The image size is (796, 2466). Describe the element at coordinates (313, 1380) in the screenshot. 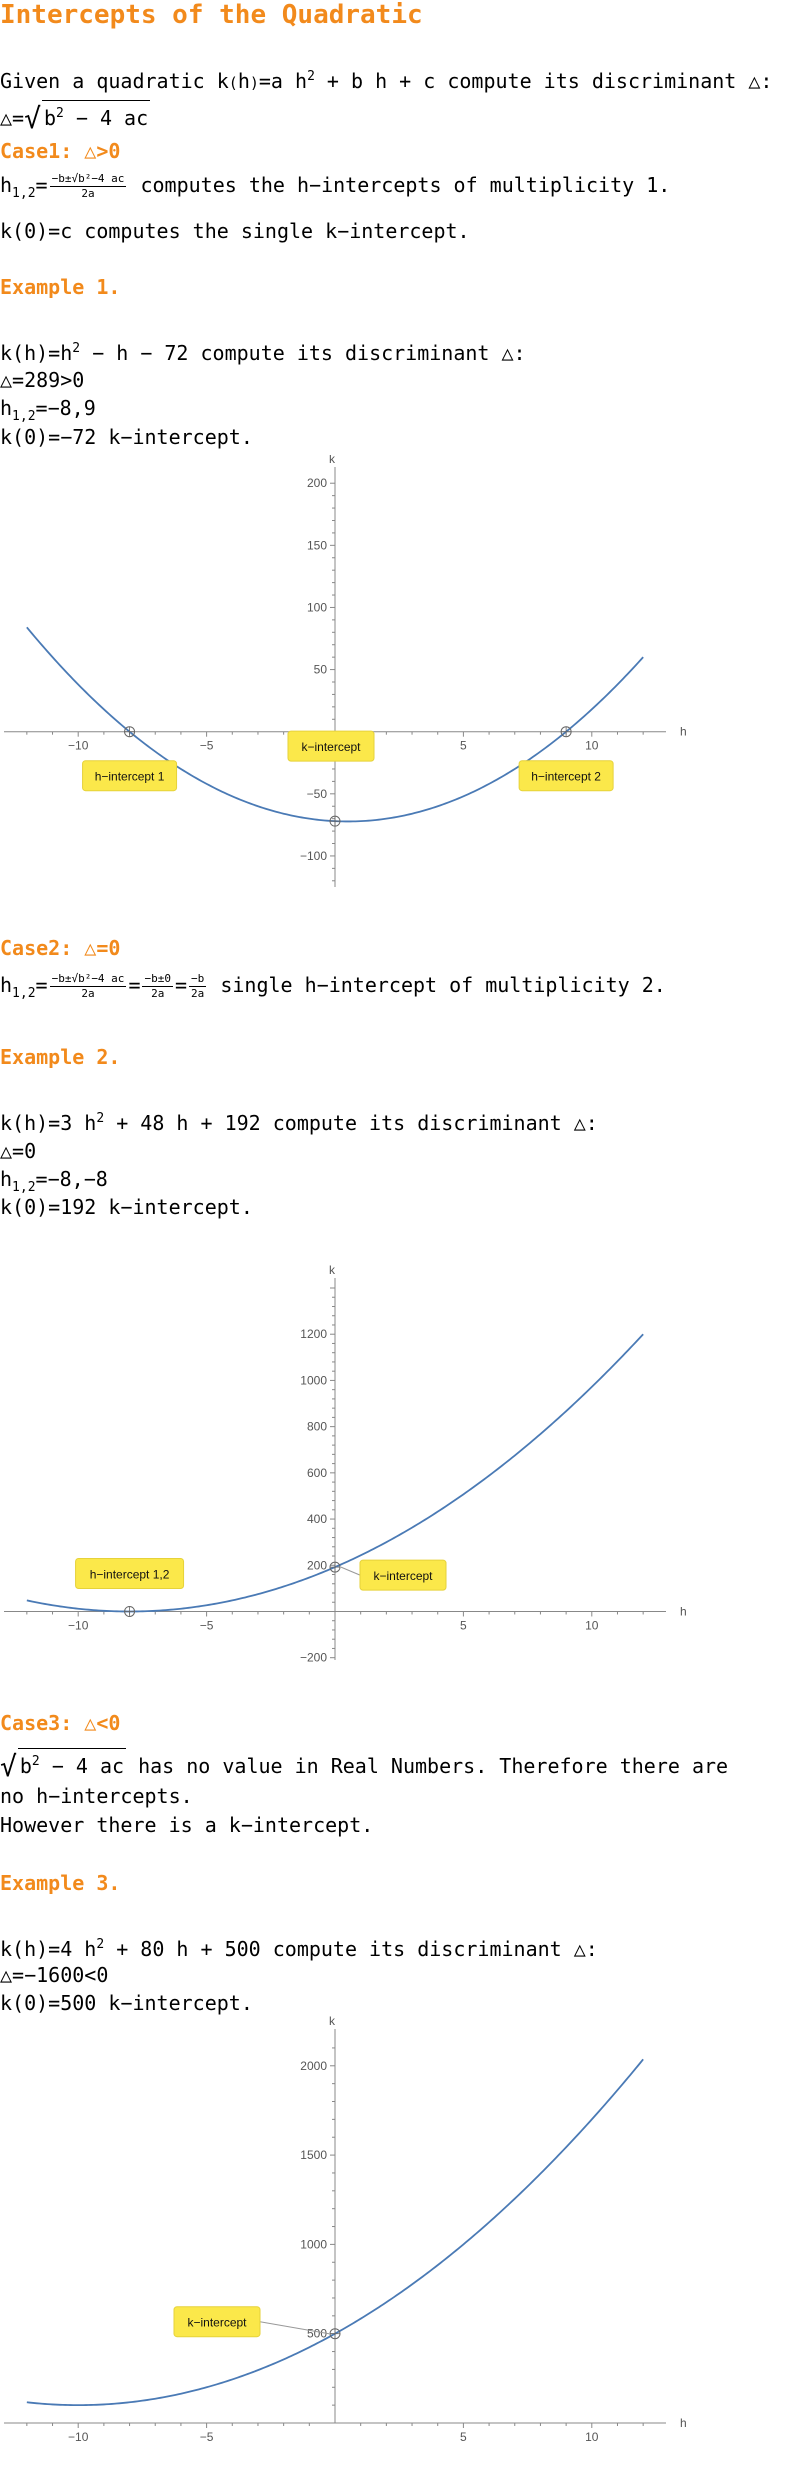

I see `y-tick-label: 1000` at that location.